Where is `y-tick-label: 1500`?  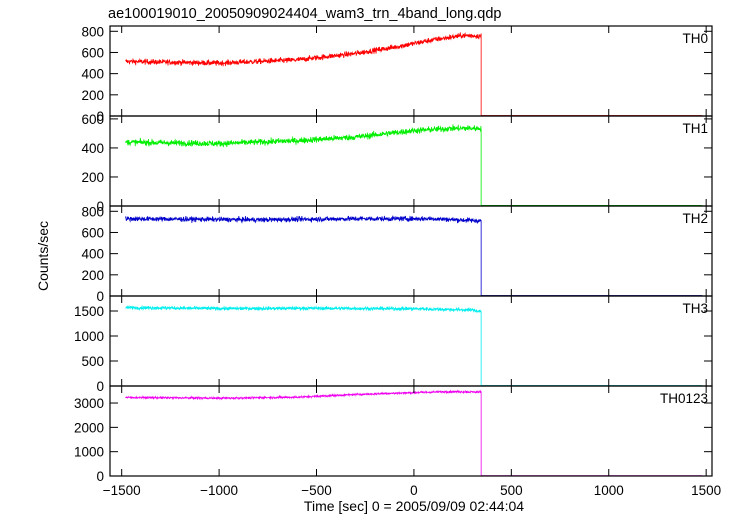
y-tick-label: 1500 is located at coordinates (89, 311).